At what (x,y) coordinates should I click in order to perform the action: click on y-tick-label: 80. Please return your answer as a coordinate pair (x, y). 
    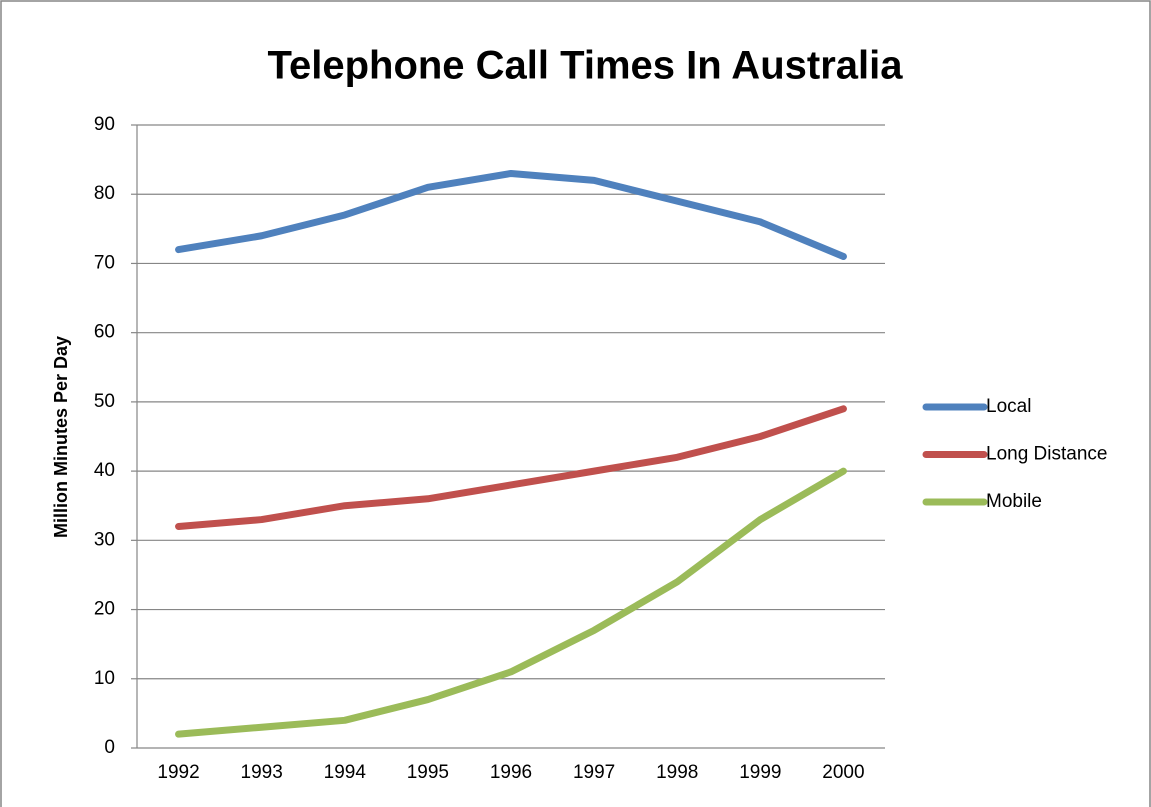
    Looking at the image, I should click on (104, 193).